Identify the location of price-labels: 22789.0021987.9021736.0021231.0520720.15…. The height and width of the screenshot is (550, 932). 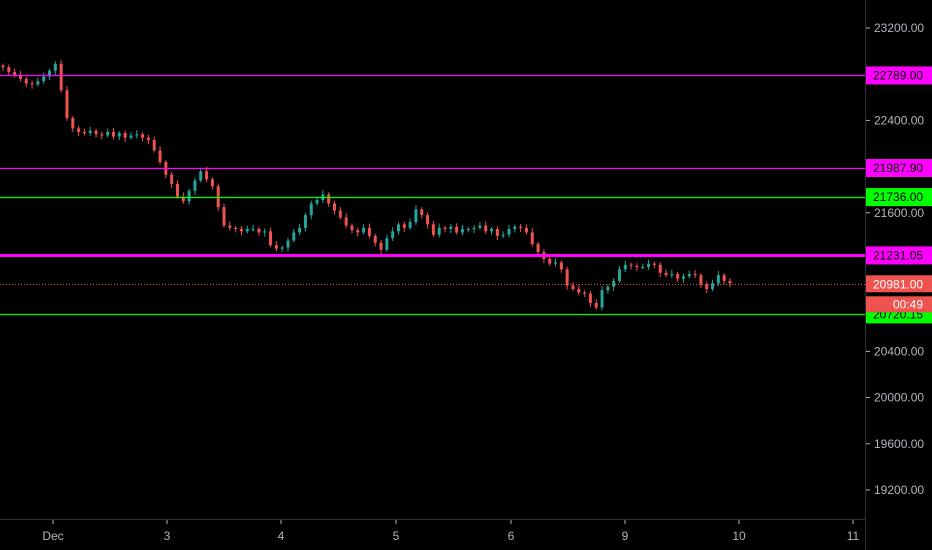
(899, 195).